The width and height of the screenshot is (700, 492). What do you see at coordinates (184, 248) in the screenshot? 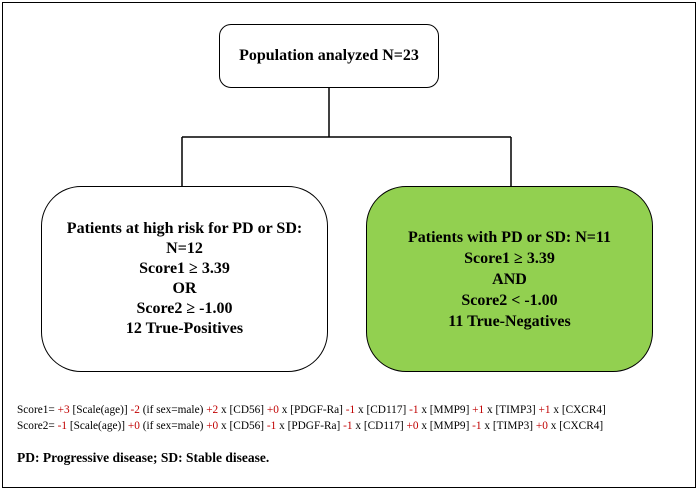
I see `high-risk-line-2: N=12` at bounding box center [184, 248].